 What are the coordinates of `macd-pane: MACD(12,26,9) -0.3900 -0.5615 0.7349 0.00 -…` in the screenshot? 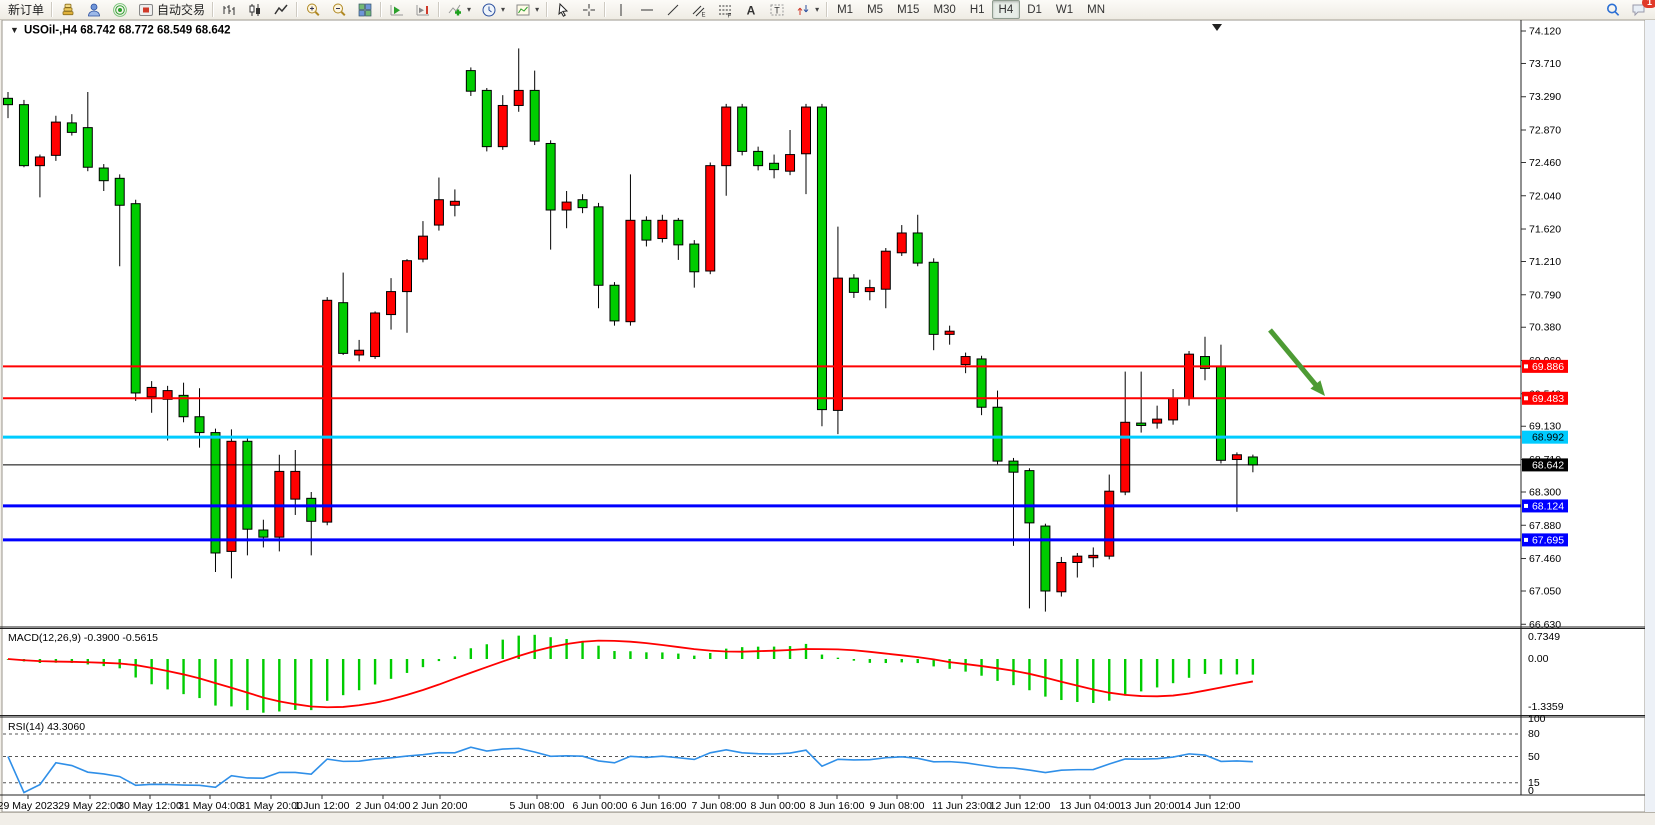 It's located at (785, 672).